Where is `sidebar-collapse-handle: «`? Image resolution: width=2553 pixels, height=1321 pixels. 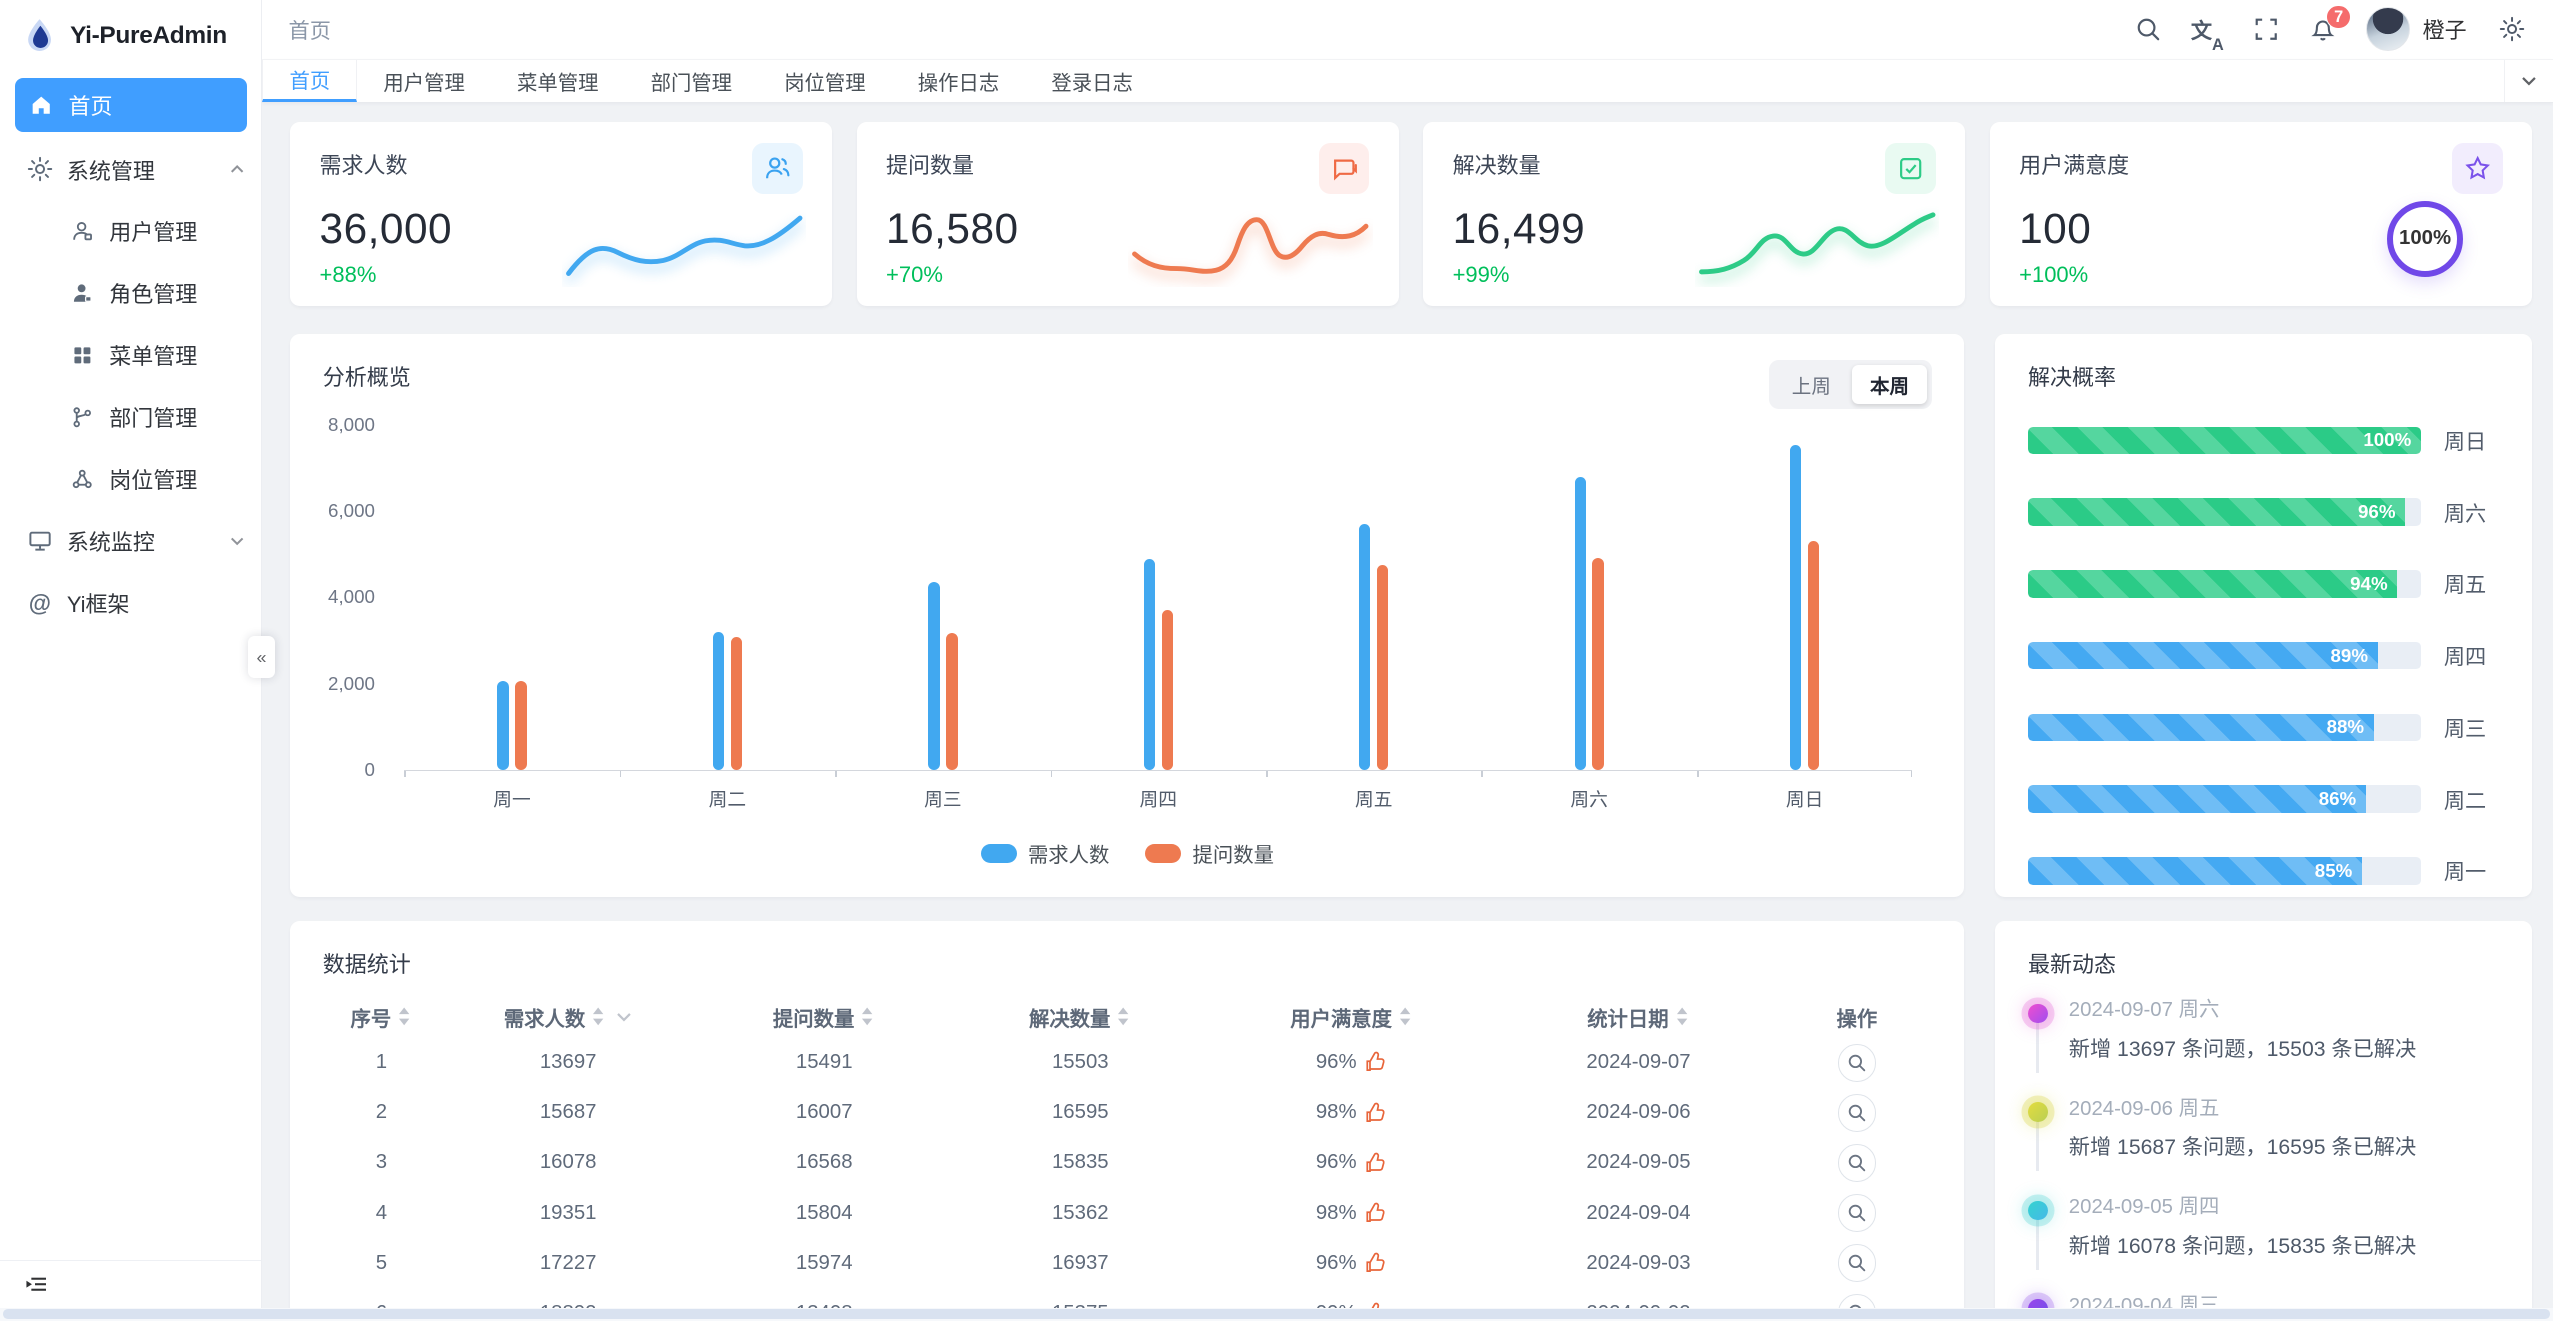 sidebar-collapse-handle: « is located at coordinates (261, 657).